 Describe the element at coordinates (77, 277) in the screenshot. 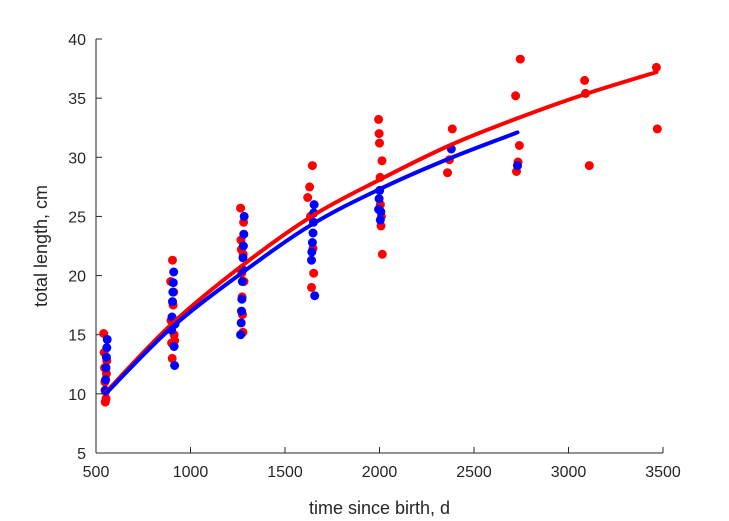

I see `y-tick-label: 20` at that location.